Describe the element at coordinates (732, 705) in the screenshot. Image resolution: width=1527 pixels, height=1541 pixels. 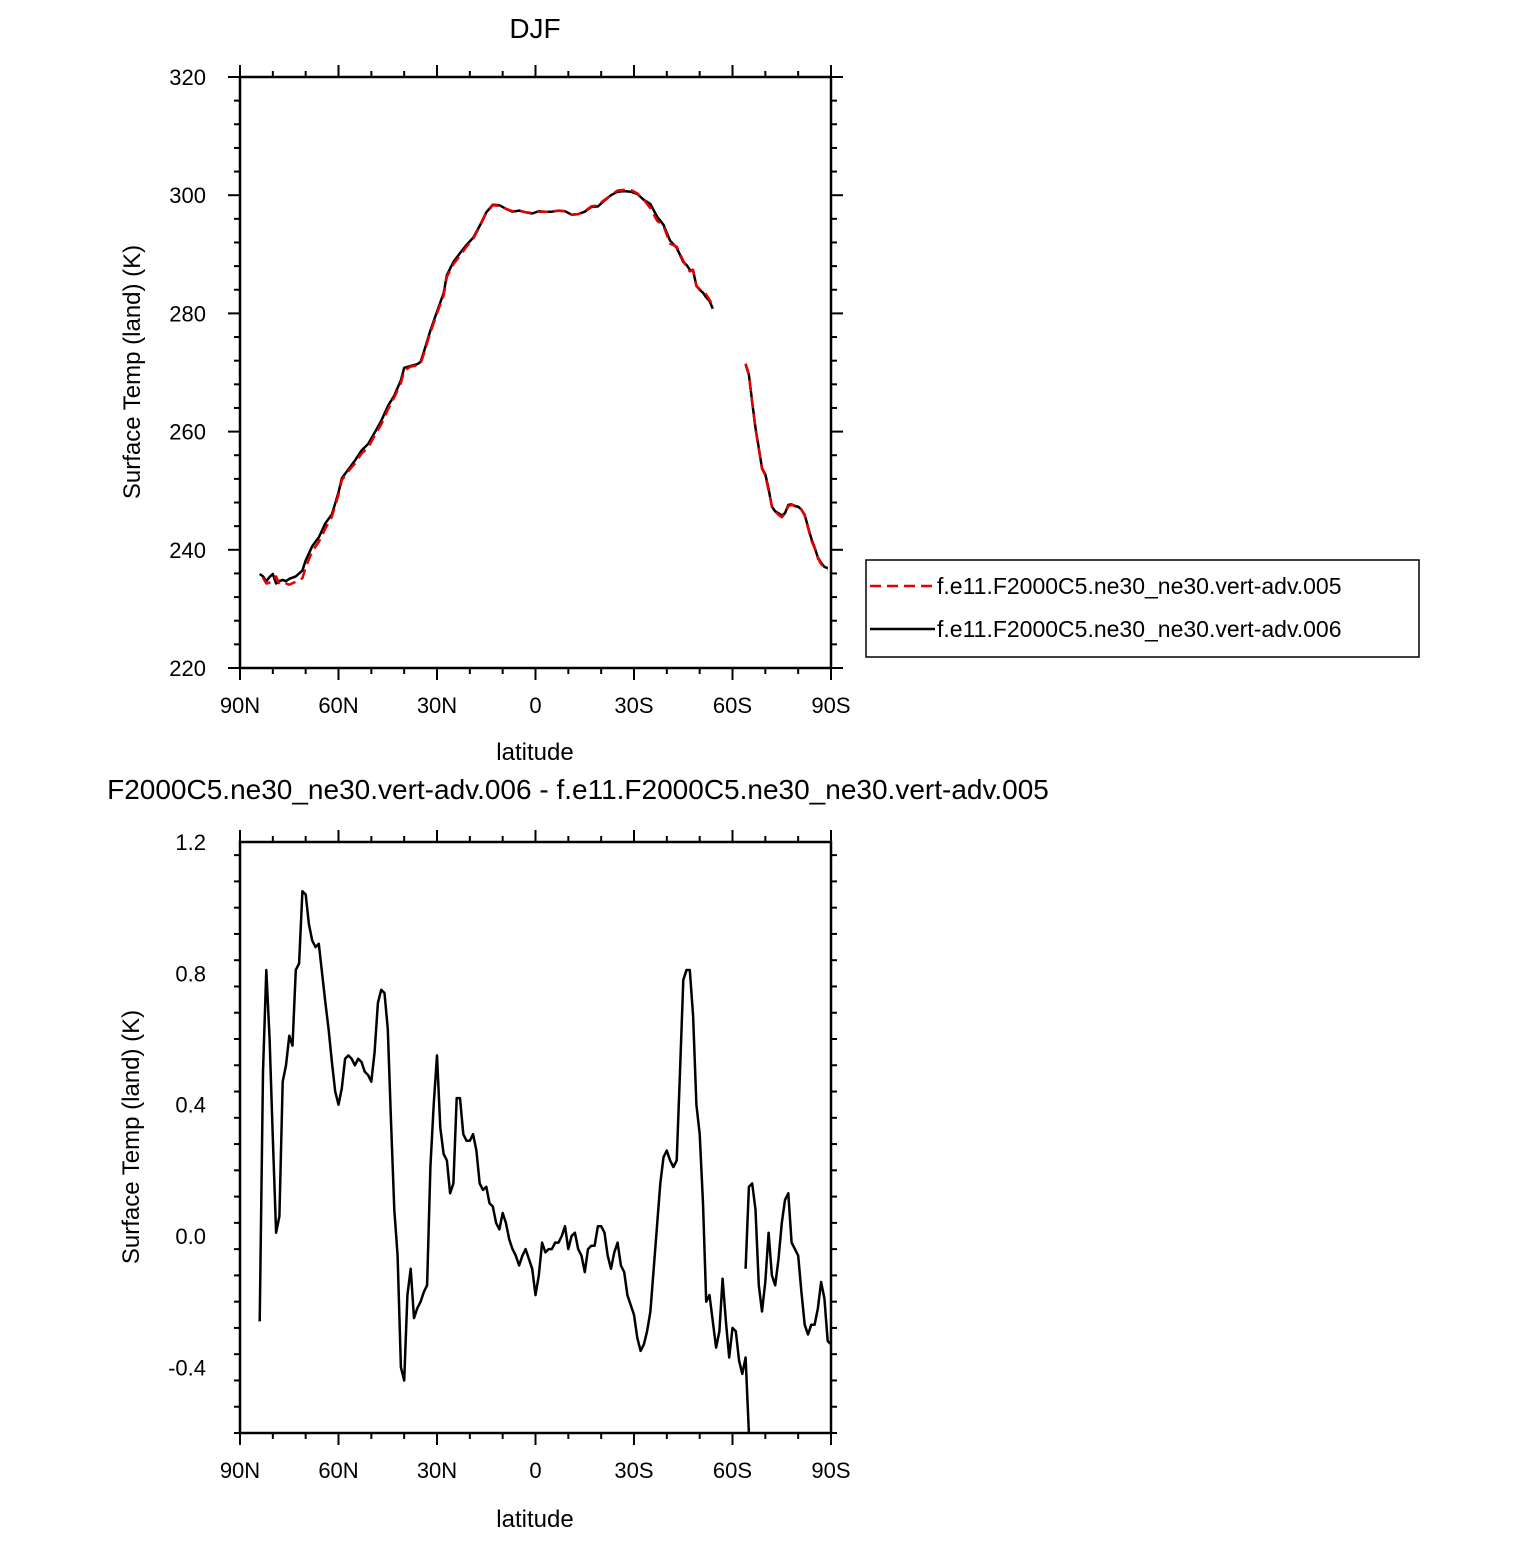
I see `top-x-tick-label: 60S` at that location.